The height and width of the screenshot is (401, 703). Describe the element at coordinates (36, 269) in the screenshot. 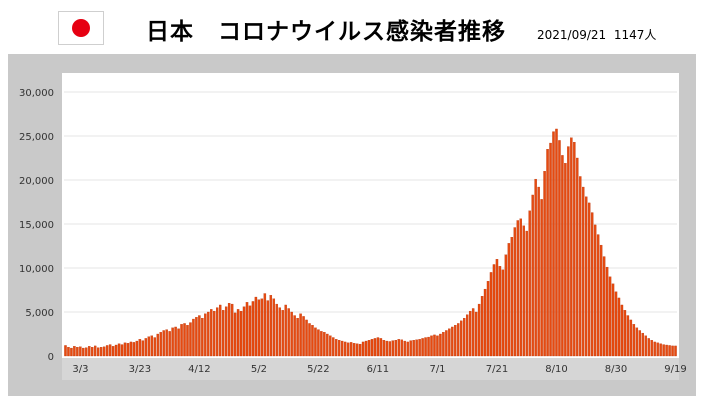

I see `y-tick-label: 10,000` at that location.